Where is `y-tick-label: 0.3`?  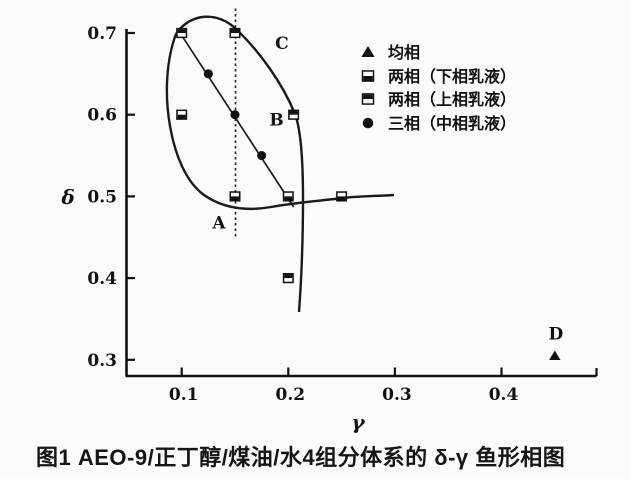
y-tick-label: 0.3 is located at coordinates (102, 361).